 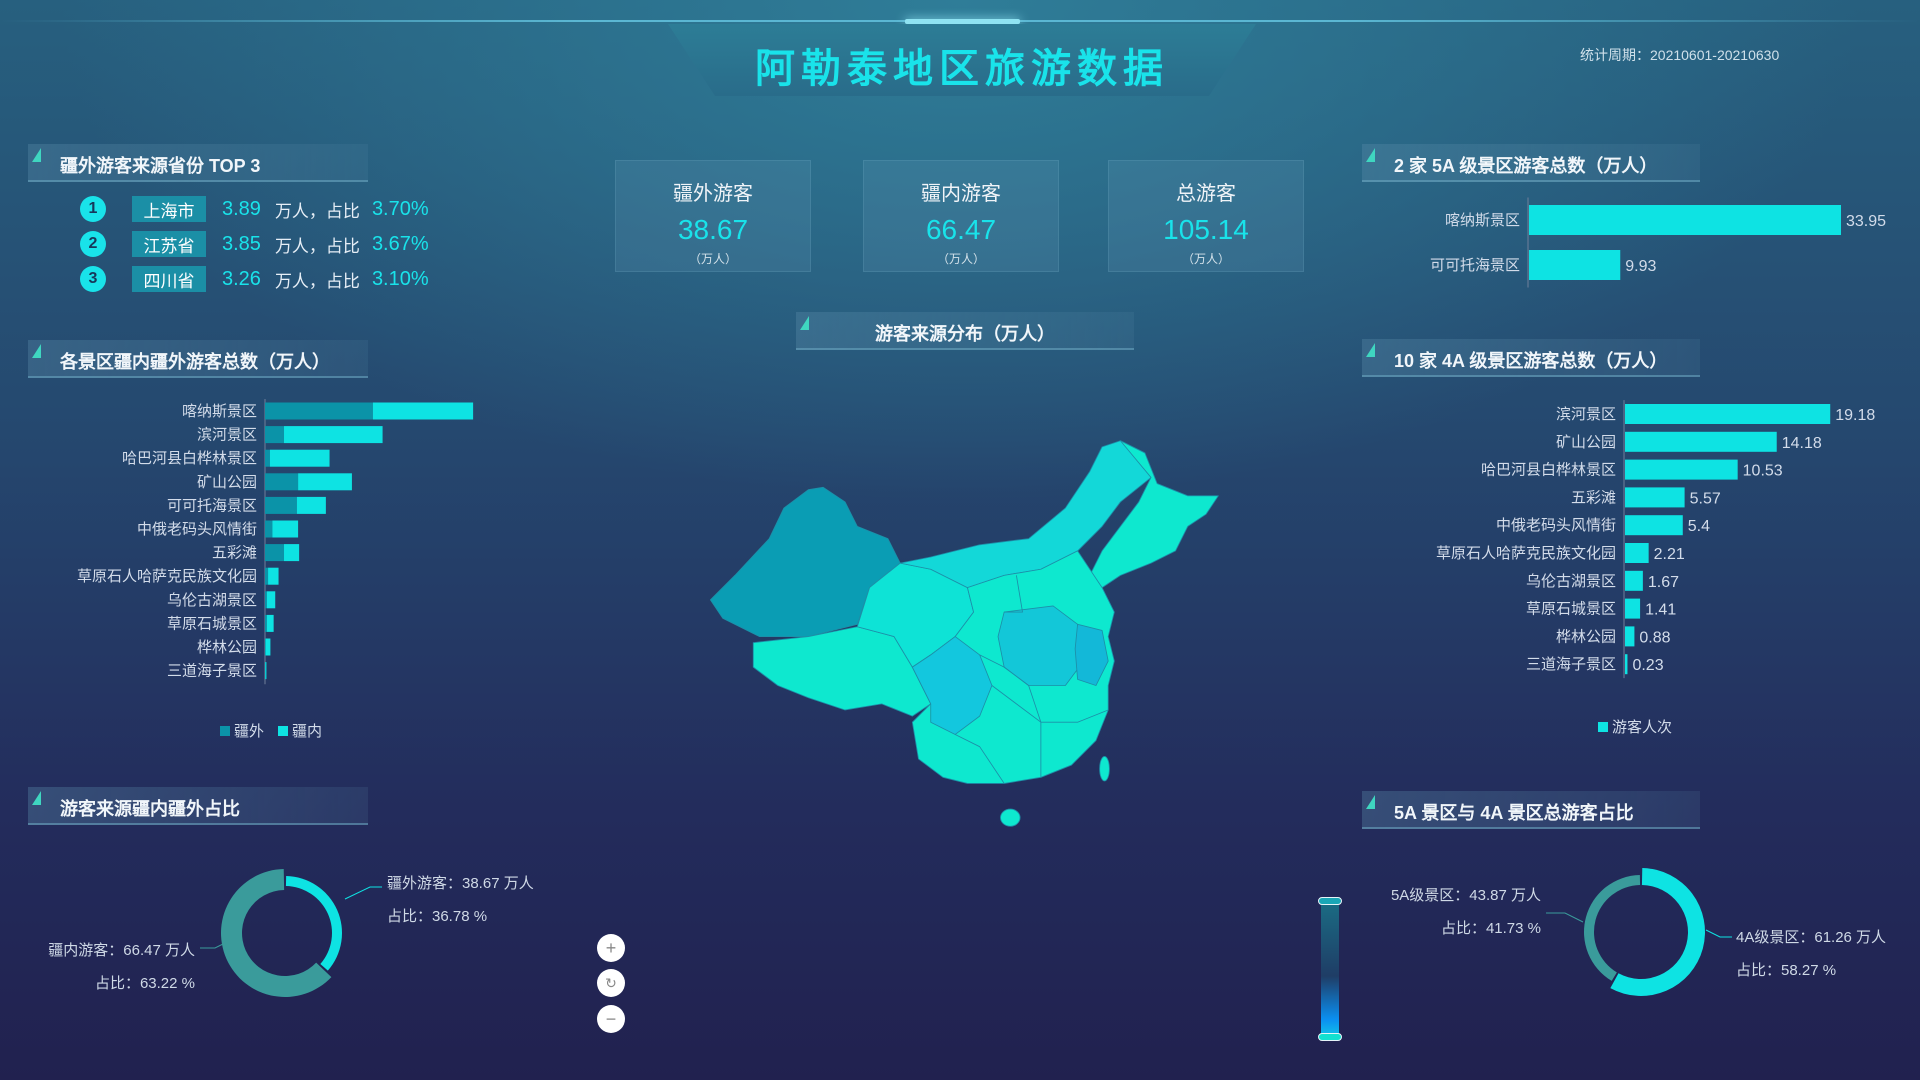 What do you see at coordinates (1866, 221) in the screenshot?
I see `value-label: 33.95` at bounding box center [1866, 221].